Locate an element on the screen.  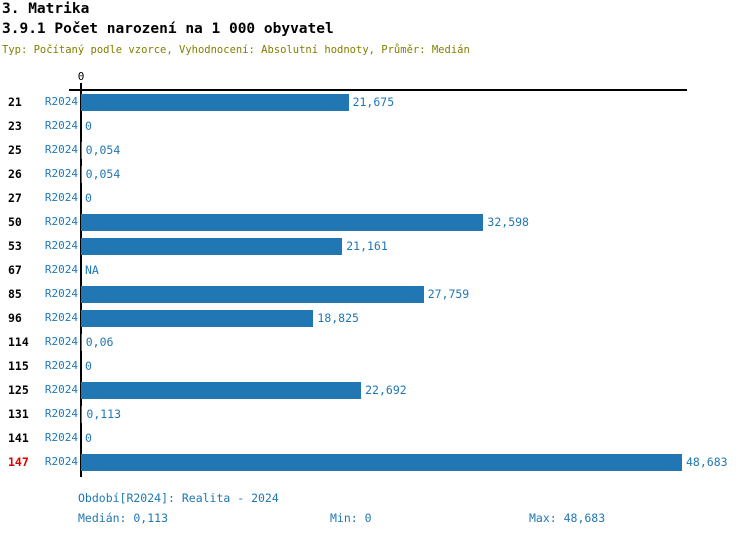
chart-row: 67 R2024 NA is located at coordinates (375, 270).